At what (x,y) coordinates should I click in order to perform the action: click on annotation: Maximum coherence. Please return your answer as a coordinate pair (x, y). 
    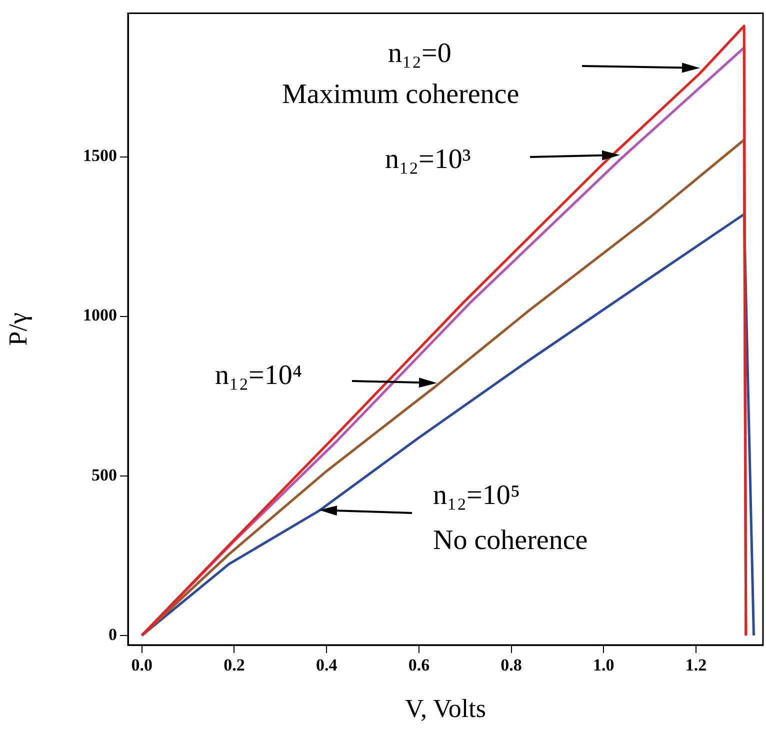
    Looking at the image, I should click on (401, 94).